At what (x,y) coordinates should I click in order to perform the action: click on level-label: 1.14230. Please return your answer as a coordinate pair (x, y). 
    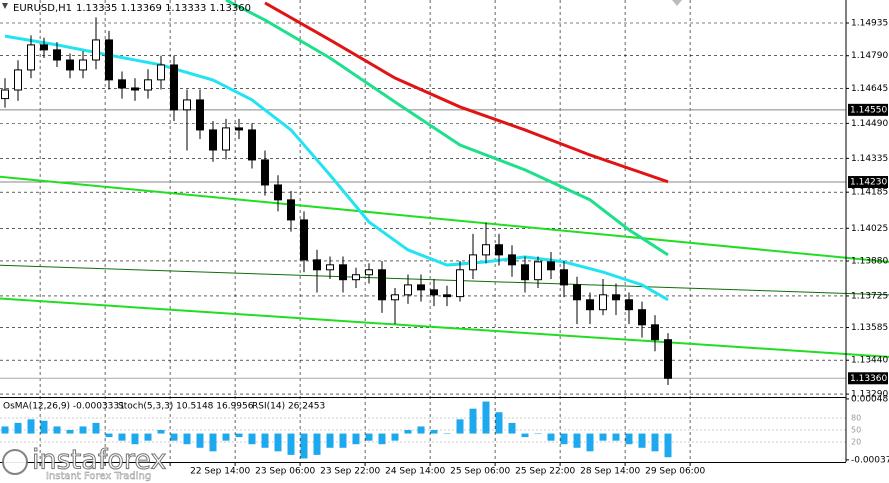
    Looking at the image, I should click on (868, 183).